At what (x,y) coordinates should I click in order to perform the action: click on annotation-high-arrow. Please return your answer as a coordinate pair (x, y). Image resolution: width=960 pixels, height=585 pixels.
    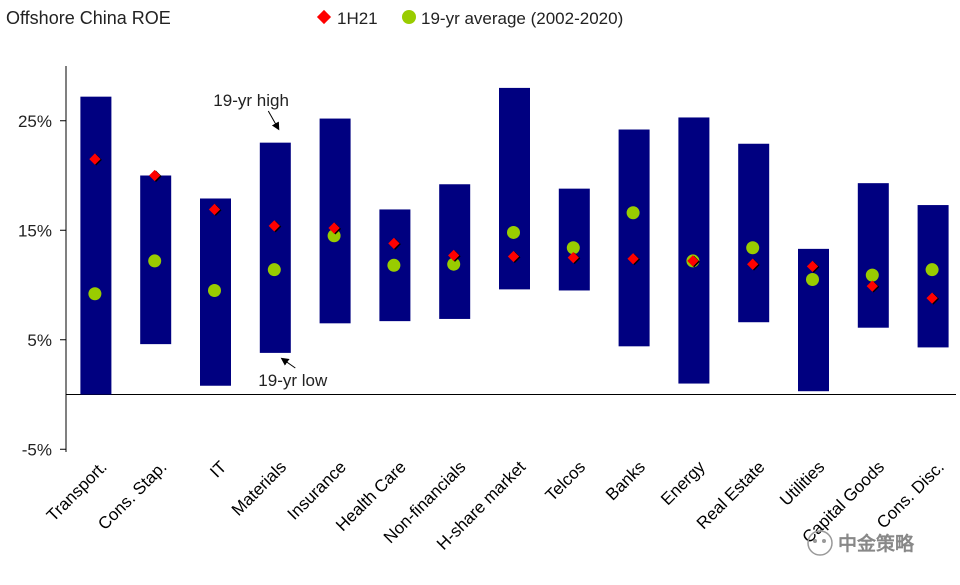
    Looking at the image, I should click on (273, 120).